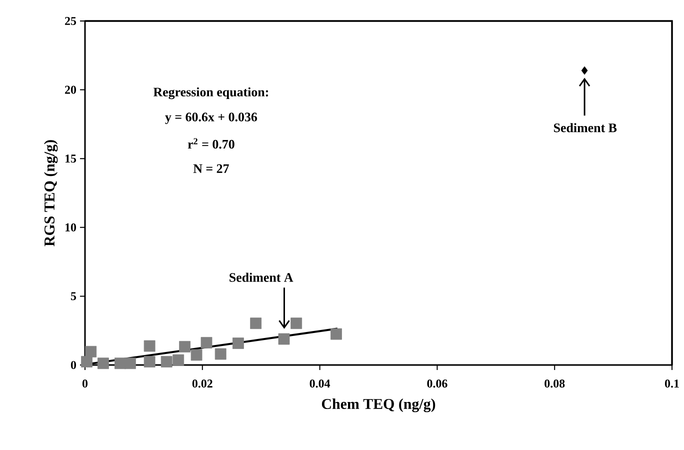  Describe the element at coordinates (51, 193) in the screenshot. I see `y-axis-title: RGS TEQ (ng/g)` at that location.